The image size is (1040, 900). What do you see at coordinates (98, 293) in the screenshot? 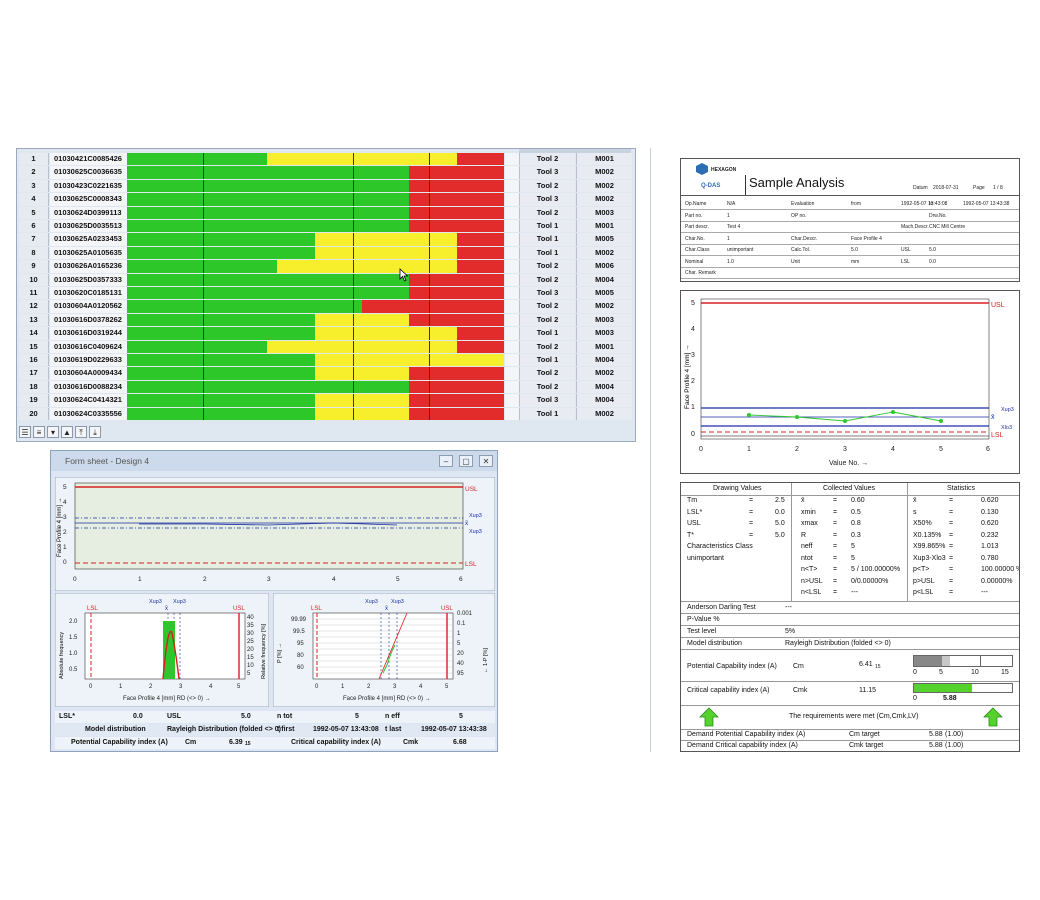
I see `part-id: 01030620C0185131` at bounding box center [98, 293].